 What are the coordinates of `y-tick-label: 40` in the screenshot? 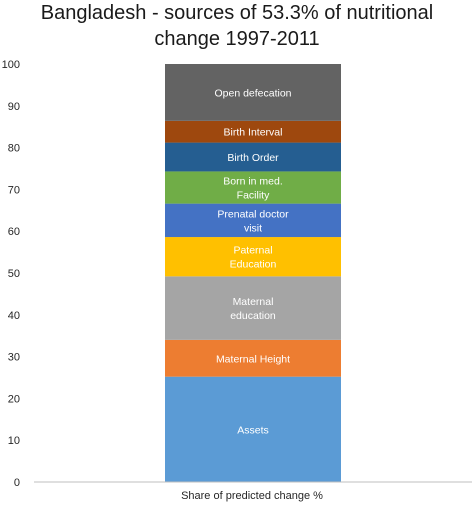 It's located at (14, 316).